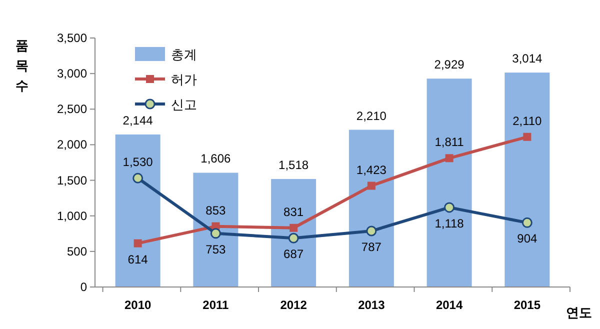  What do you see at coordinates (138, 305) in the screenshot?
I see `x-tick-label: 2010` at bounding box center [138, 305].